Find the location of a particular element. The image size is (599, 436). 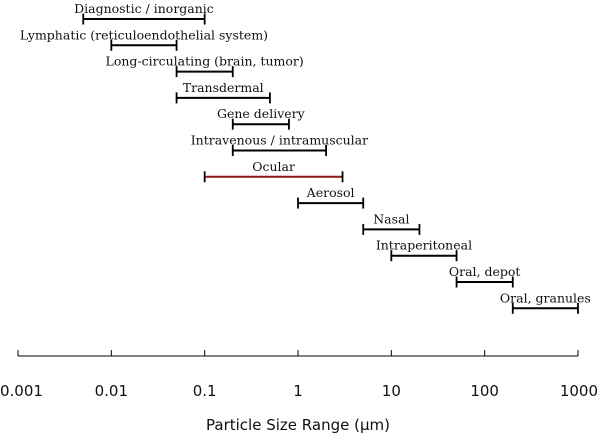

range-bar: Long-circulating (brain, tumor) is located at coordinates (205, 66).